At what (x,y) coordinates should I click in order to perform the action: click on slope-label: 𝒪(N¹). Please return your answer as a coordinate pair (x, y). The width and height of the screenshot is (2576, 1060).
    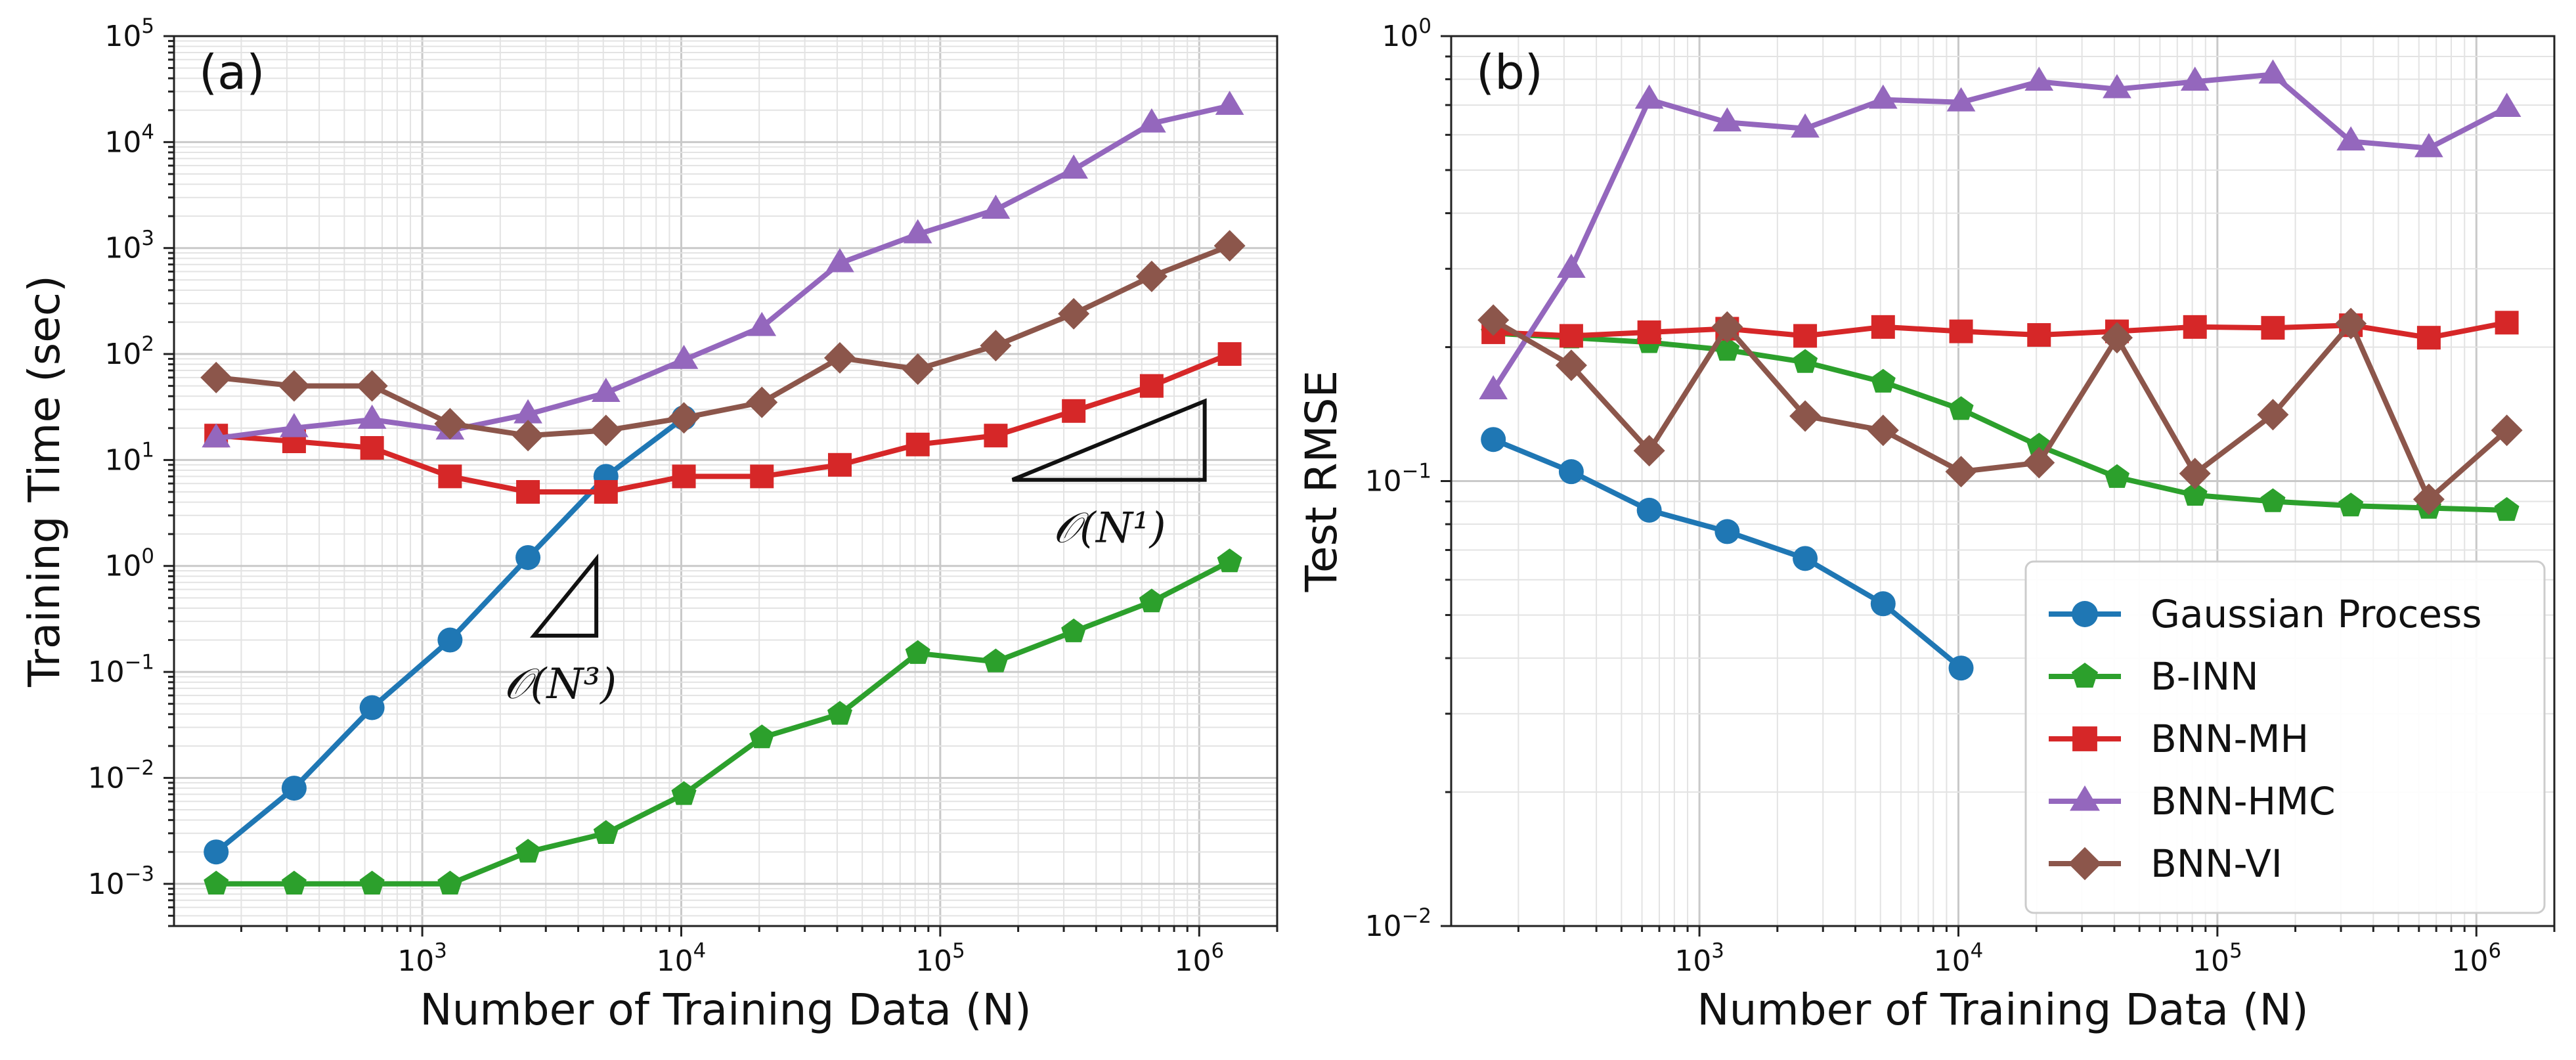
    Looking at the image, I should click on (1109, 528).